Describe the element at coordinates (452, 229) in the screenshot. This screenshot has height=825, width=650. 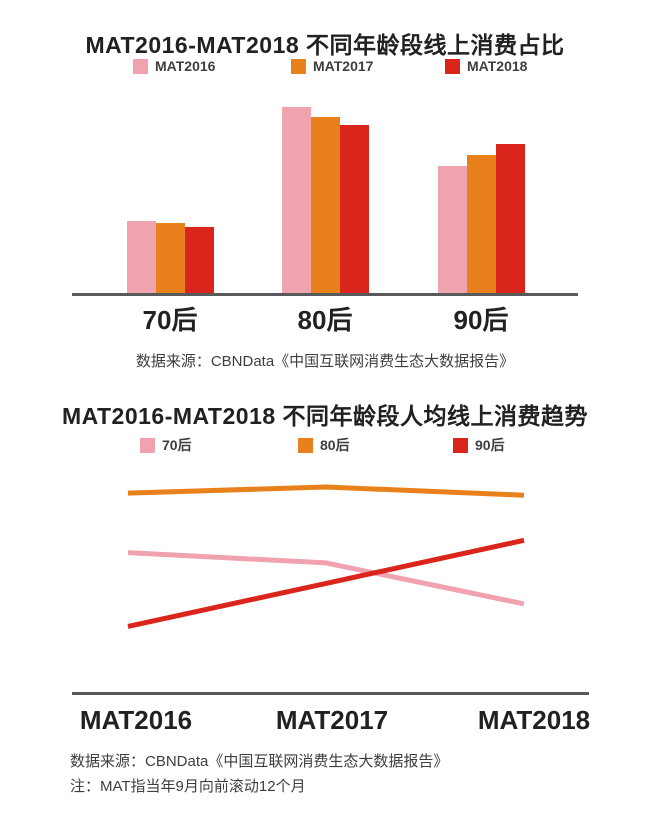
I see `bar-MAT2016-90后` at that location.